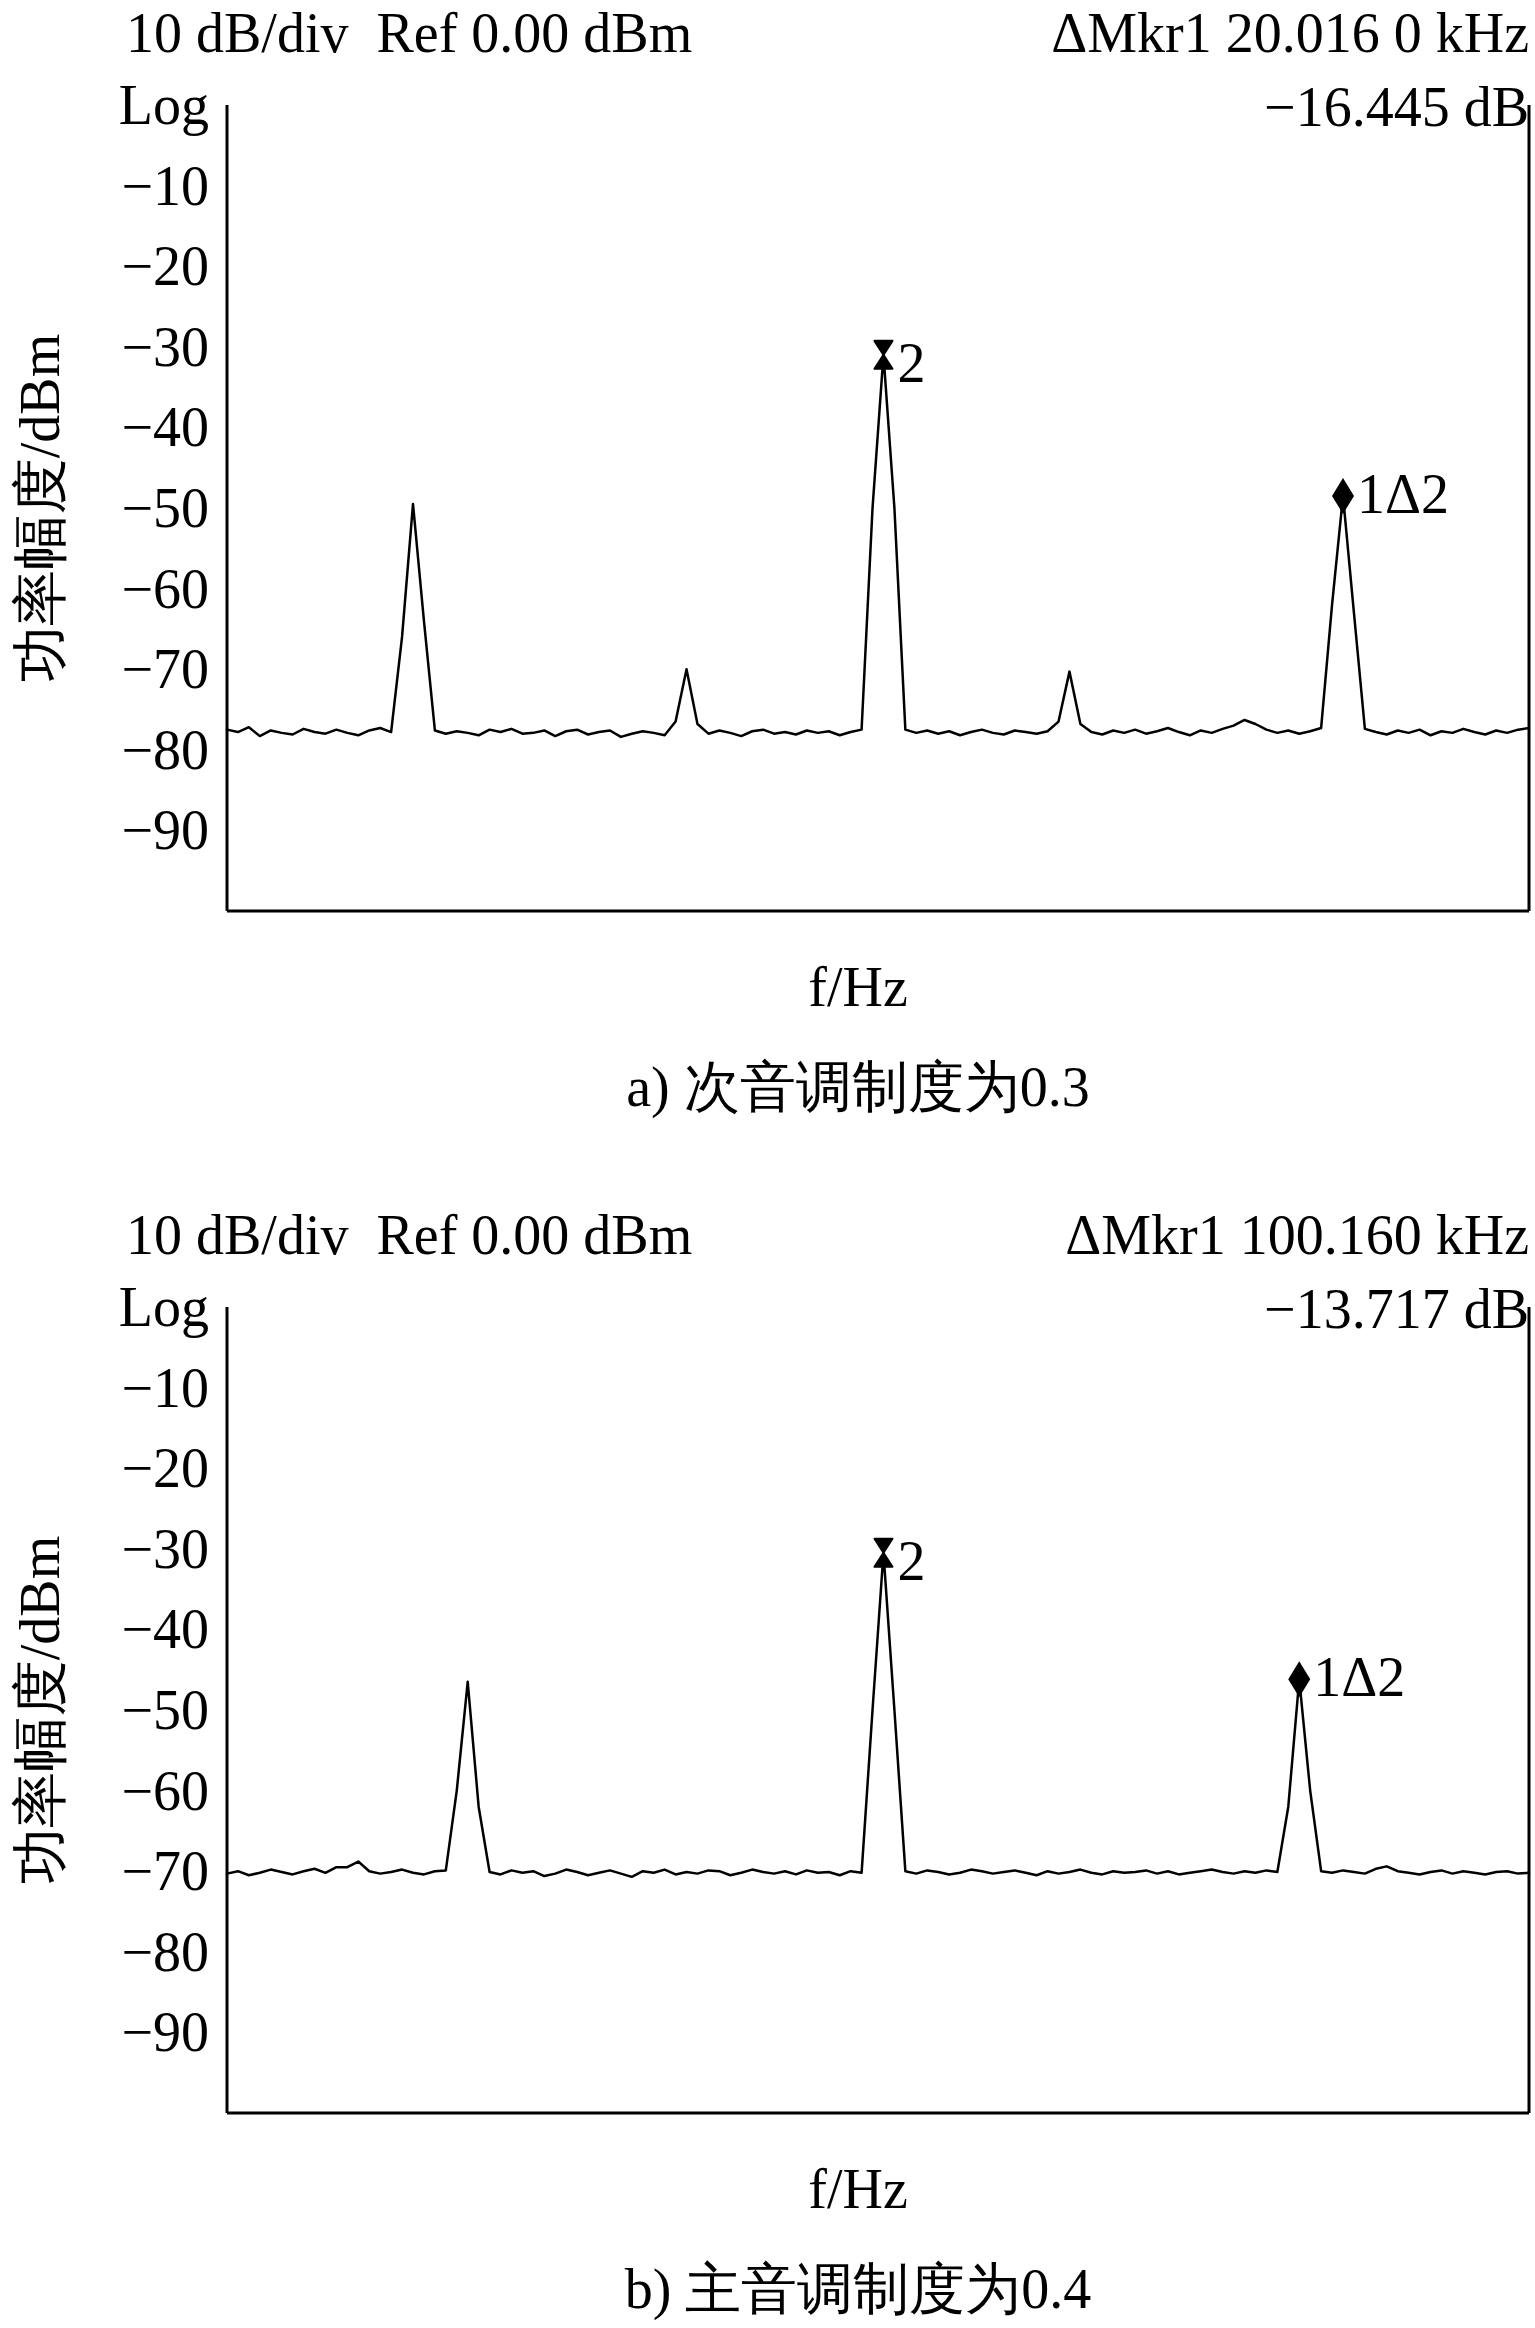  I want to click on annotation: −16.445 dB, so click(1396, 107).